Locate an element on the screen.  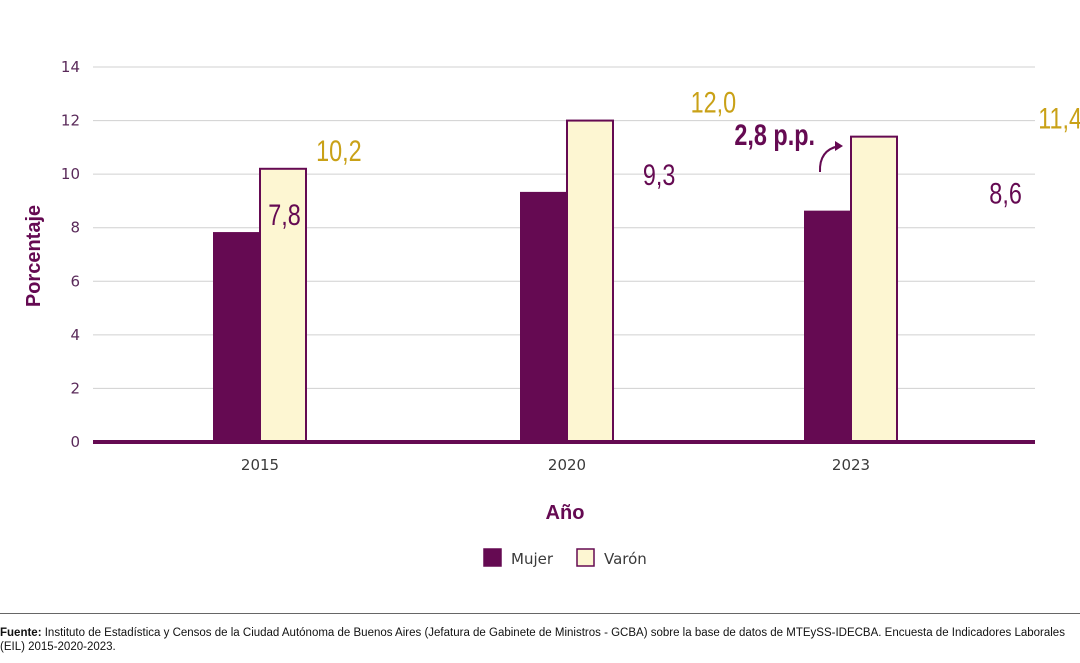
annotation-arrowhead is located at coordinates (839, 146).